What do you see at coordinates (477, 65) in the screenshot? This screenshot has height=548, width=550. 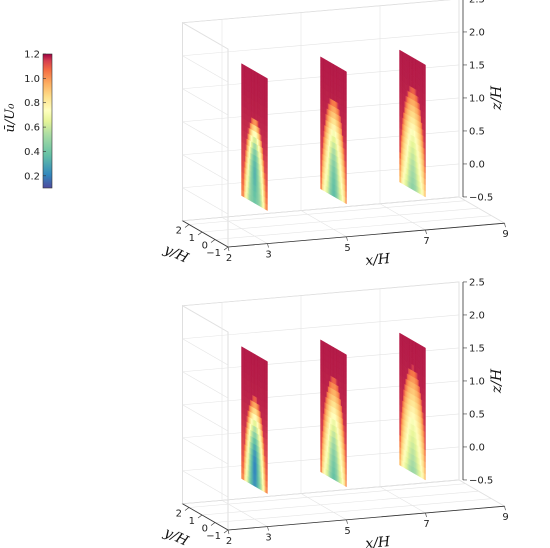 I see `z-tick-label: 1.5` at bounding box center [477, 65].